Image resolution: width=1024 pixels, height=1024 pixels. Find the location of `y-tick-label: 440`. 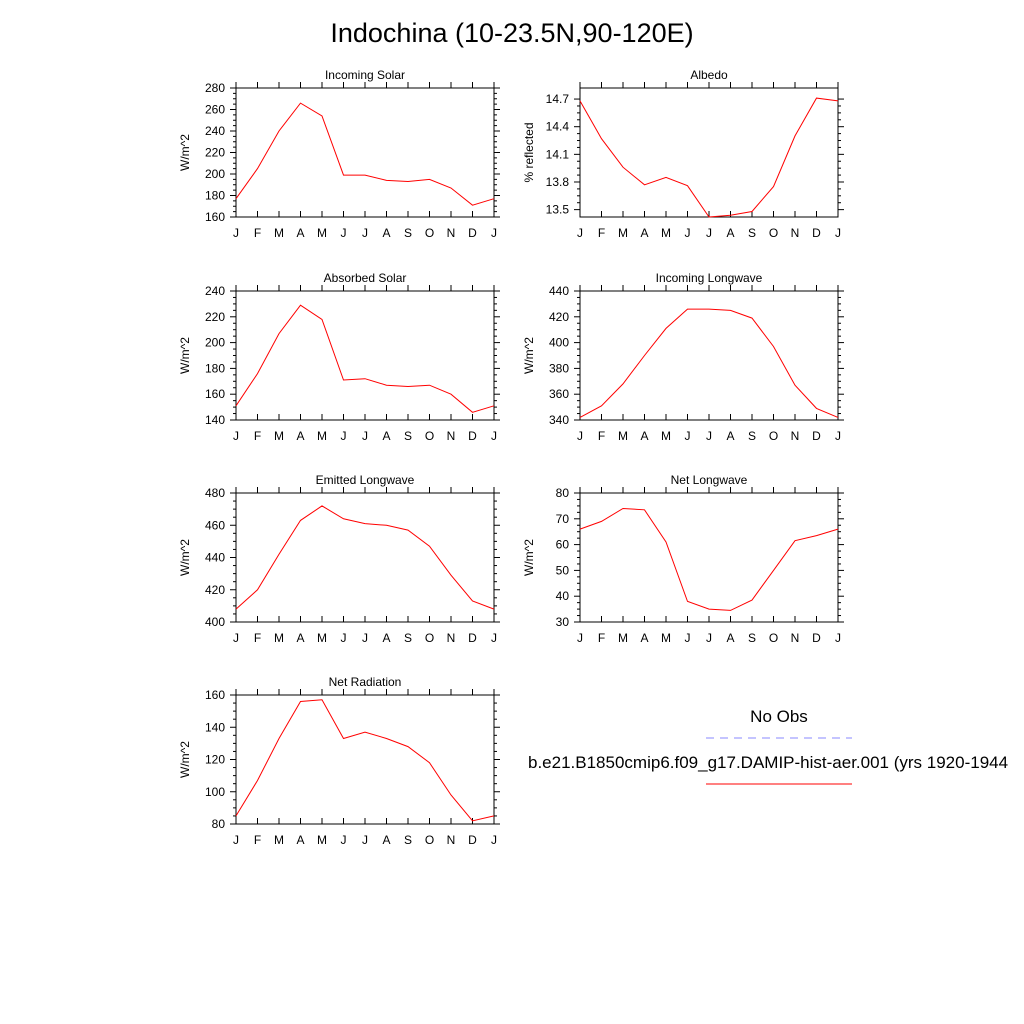

y-tick-label: 440 is located at coordinates (215, 558).